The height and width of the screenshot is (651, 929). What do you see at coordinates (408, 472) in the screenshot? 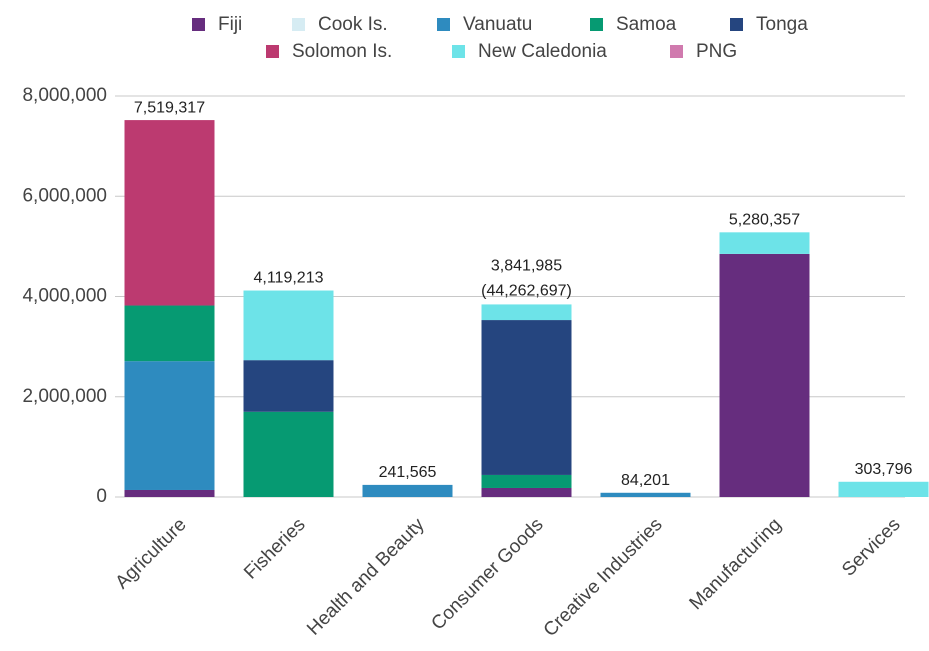
I see `total-label: 241,565` at bounding box center [408, 472].